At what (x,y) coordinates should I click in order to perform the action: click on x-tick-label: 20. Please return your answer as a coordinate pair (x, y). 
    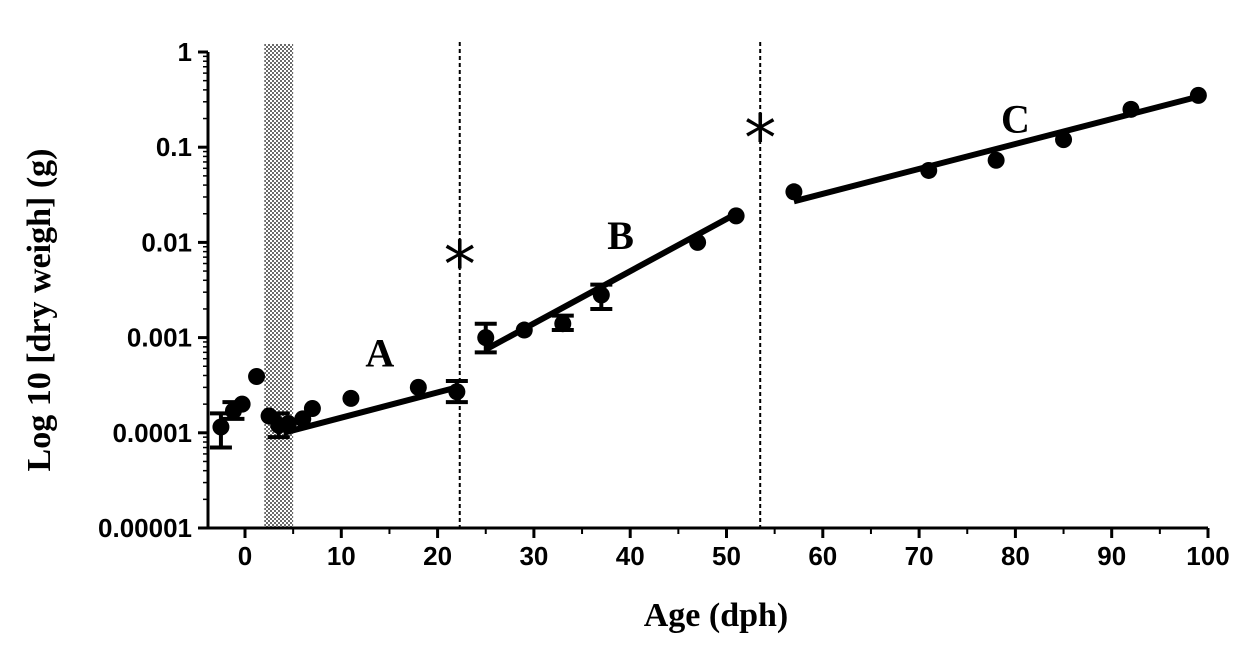
    Looking at the image, I should click on (437, 556).